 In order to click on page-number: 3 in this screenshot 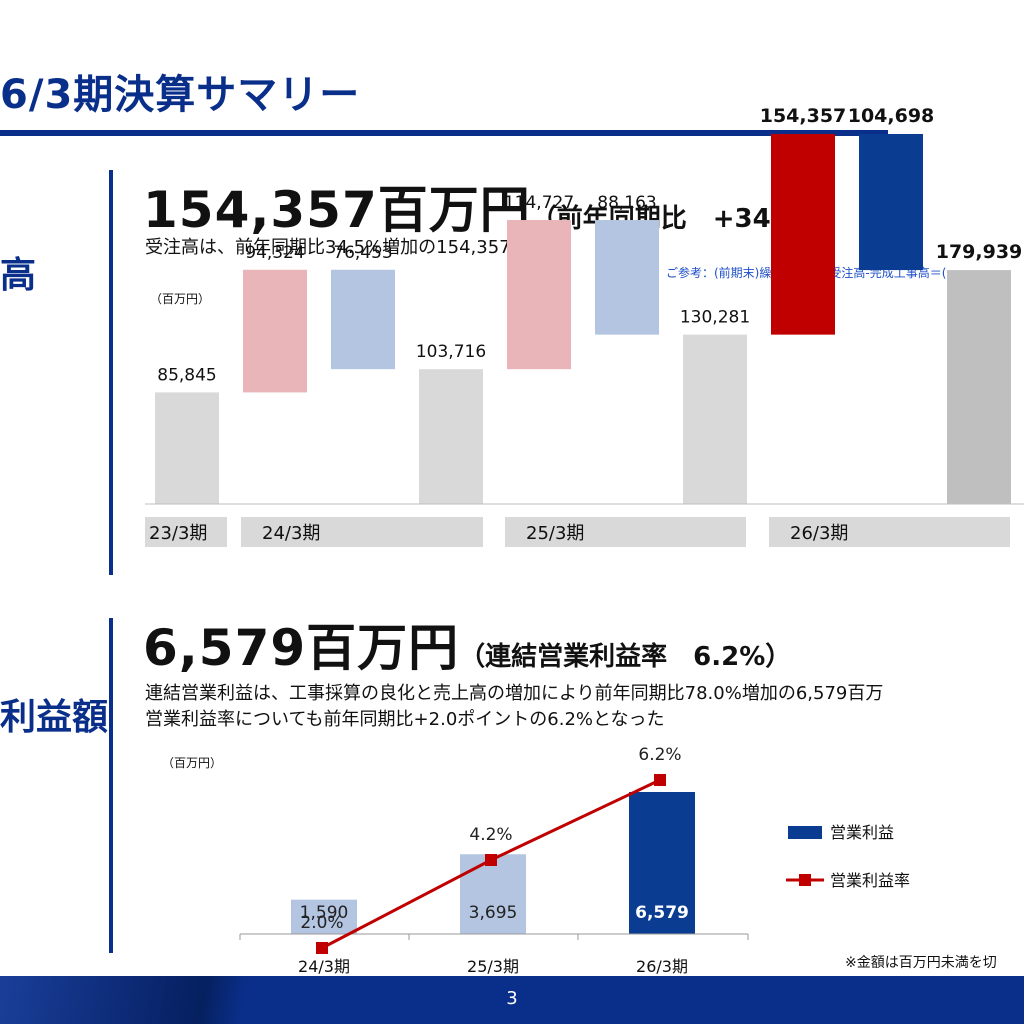, I will do `click(512, 998)`.